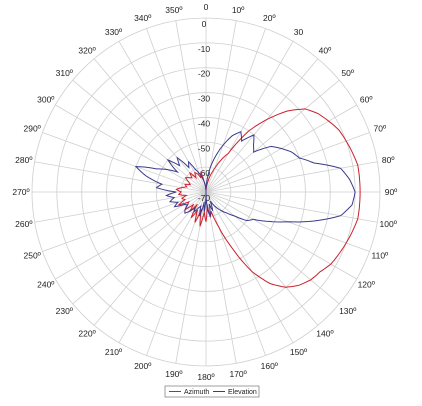 The width and height of the screenshot is (422, 406). I want to click on angle-label-170: 170º, so click(237, 374).